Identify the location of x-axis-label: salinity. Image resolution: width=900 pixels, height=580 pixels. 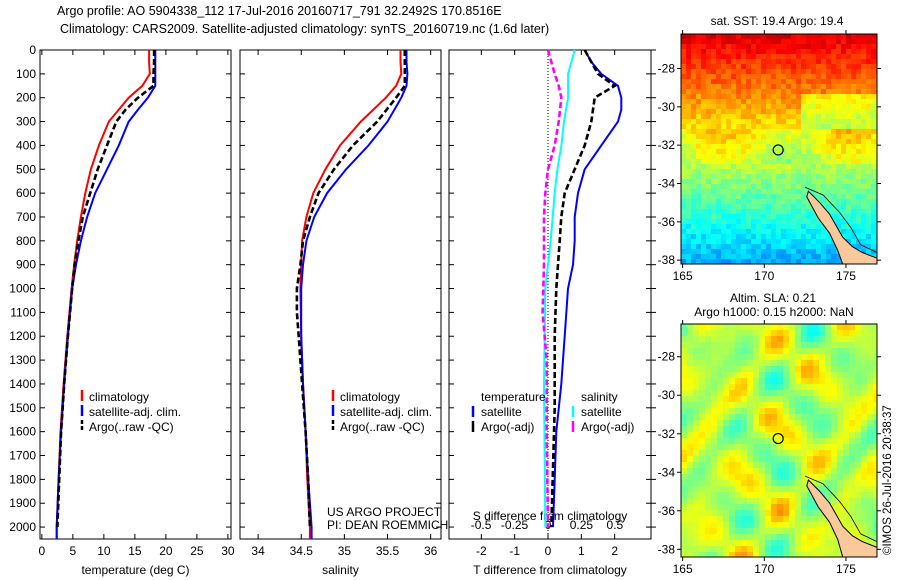
(340, 570).